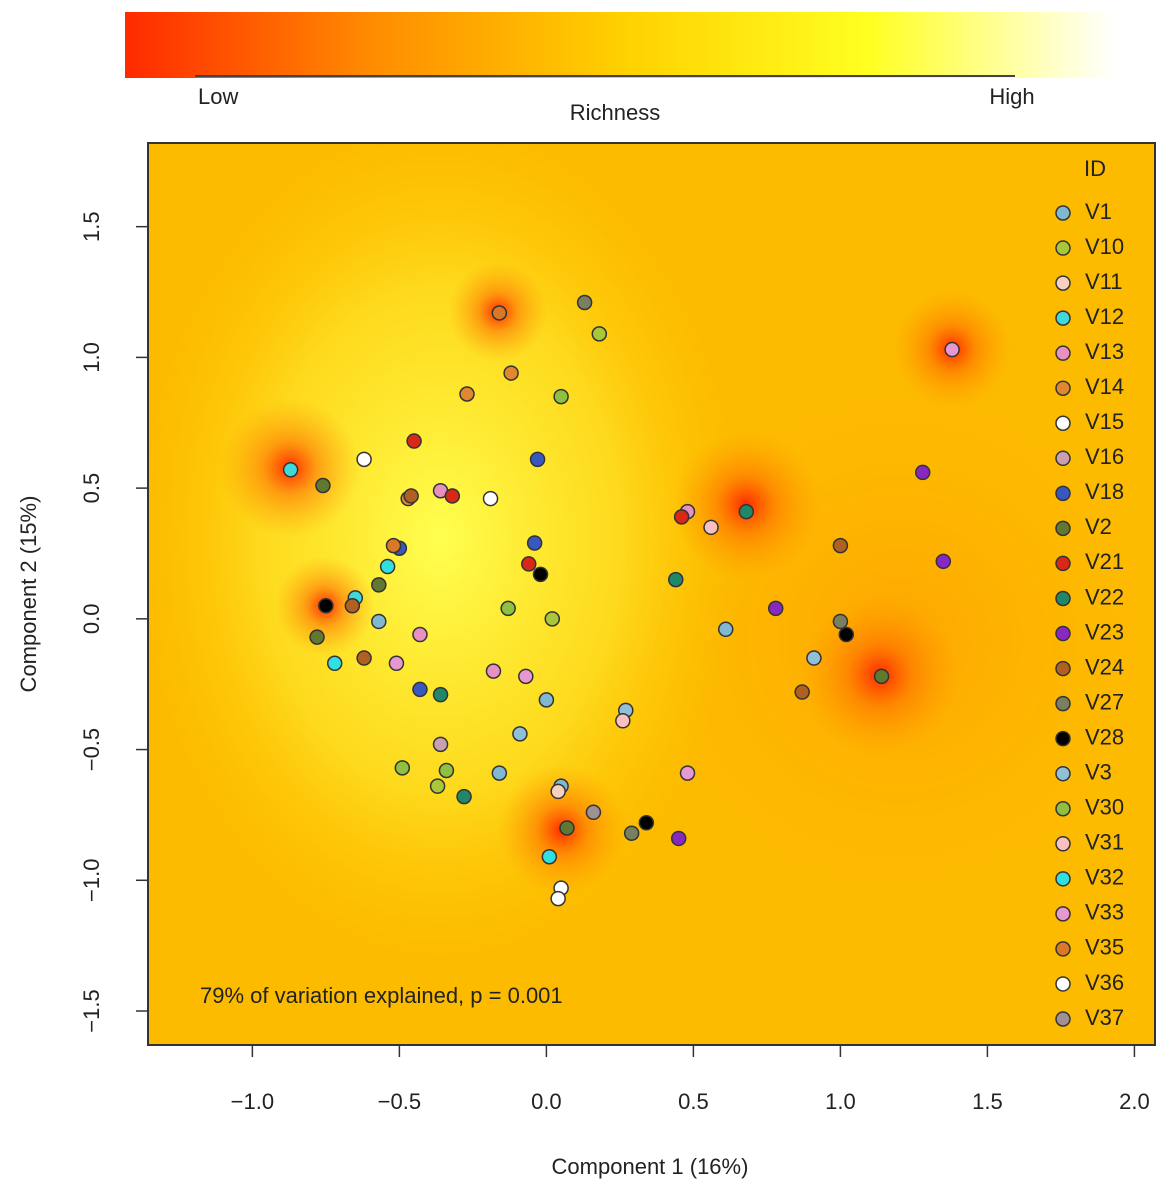 This screenshot has width=1165, height=1187. I want to click on x-tick-label: 0.0, so click(546, 1101).